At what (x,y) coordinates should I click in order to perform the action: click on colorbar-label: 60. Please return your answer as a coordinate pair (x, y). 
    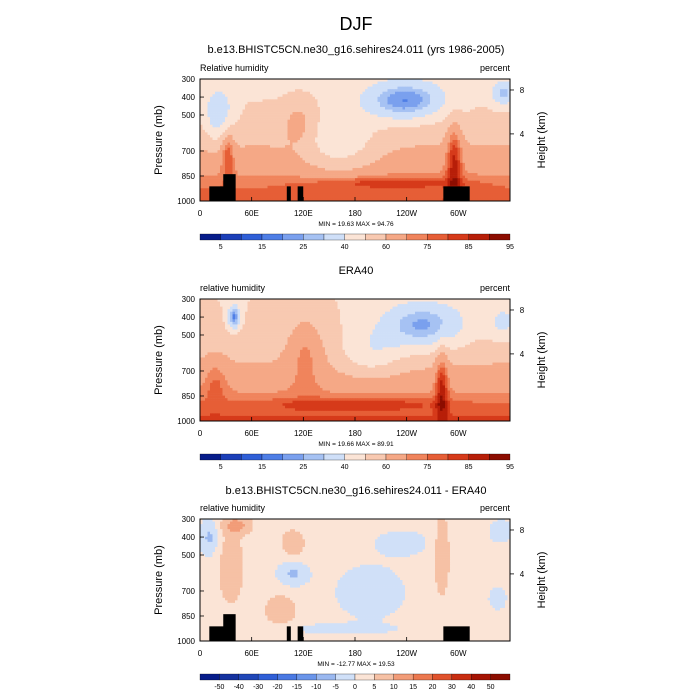
    Looking at the image, I should click on (386, 467).